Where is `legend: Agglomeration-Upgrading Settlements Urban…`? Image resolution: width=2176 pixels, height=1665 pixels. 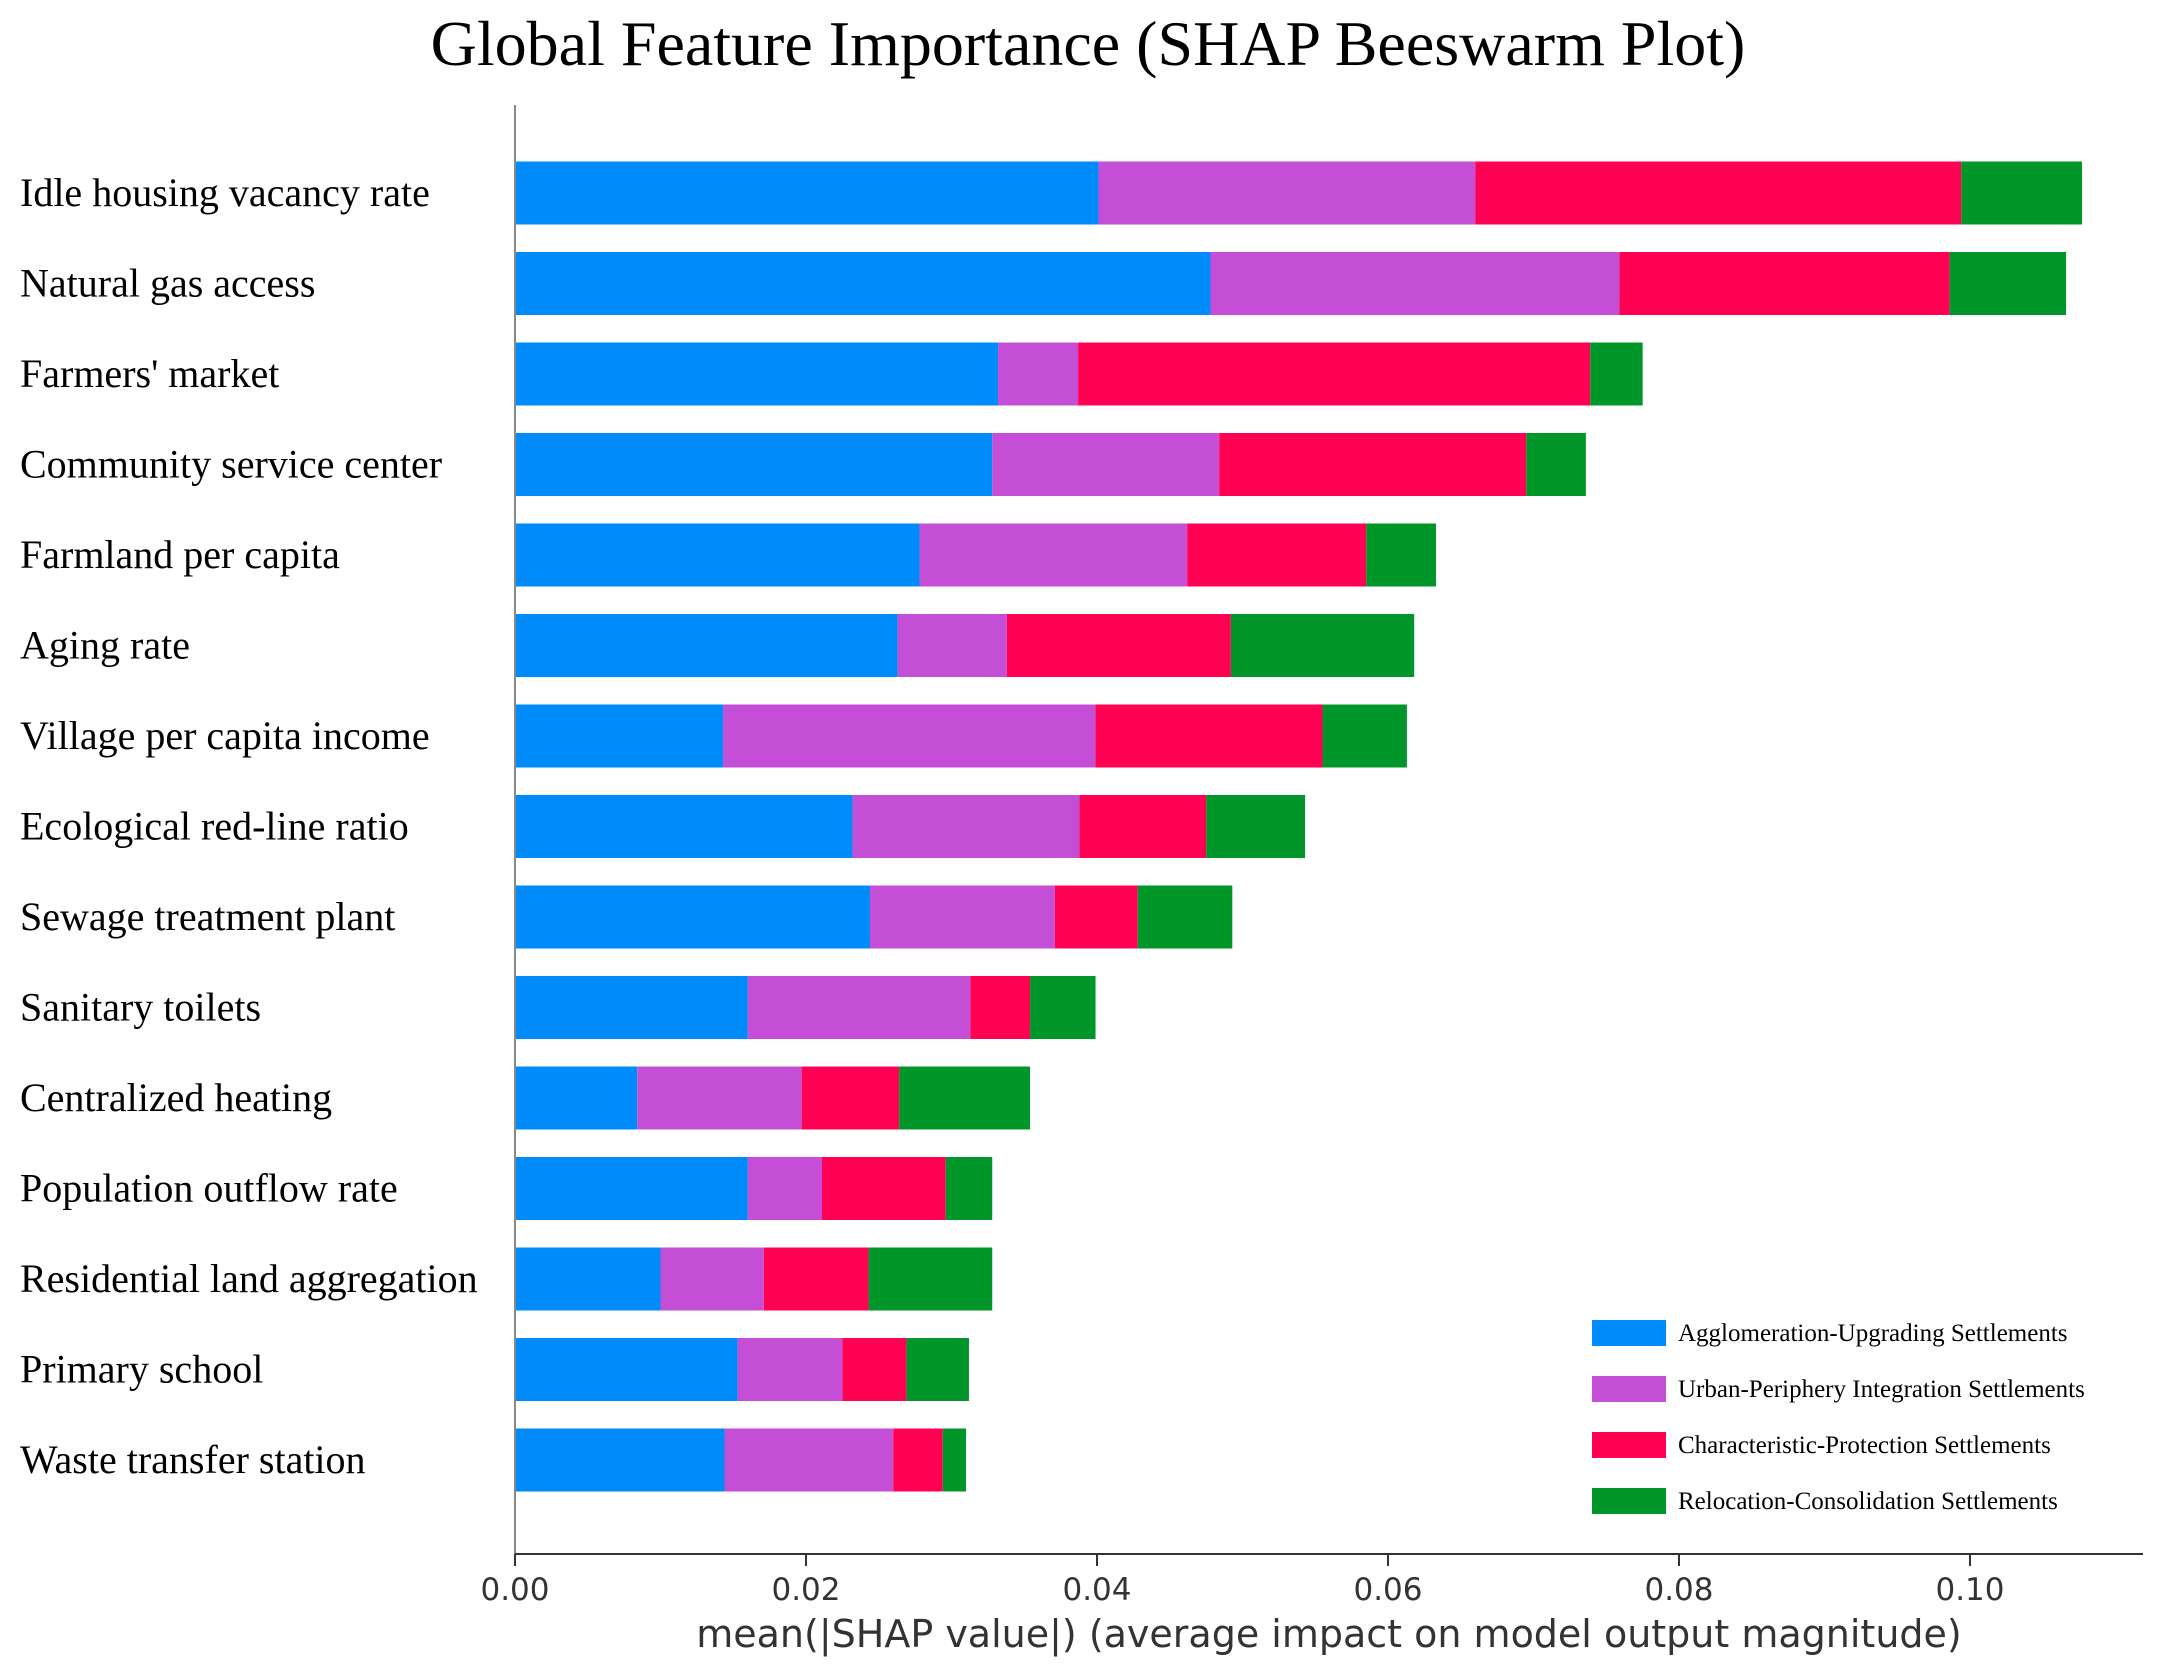
legend: Agglomeration-Upgrading Settlements Urban… is located at coordinates (1838, 1417).